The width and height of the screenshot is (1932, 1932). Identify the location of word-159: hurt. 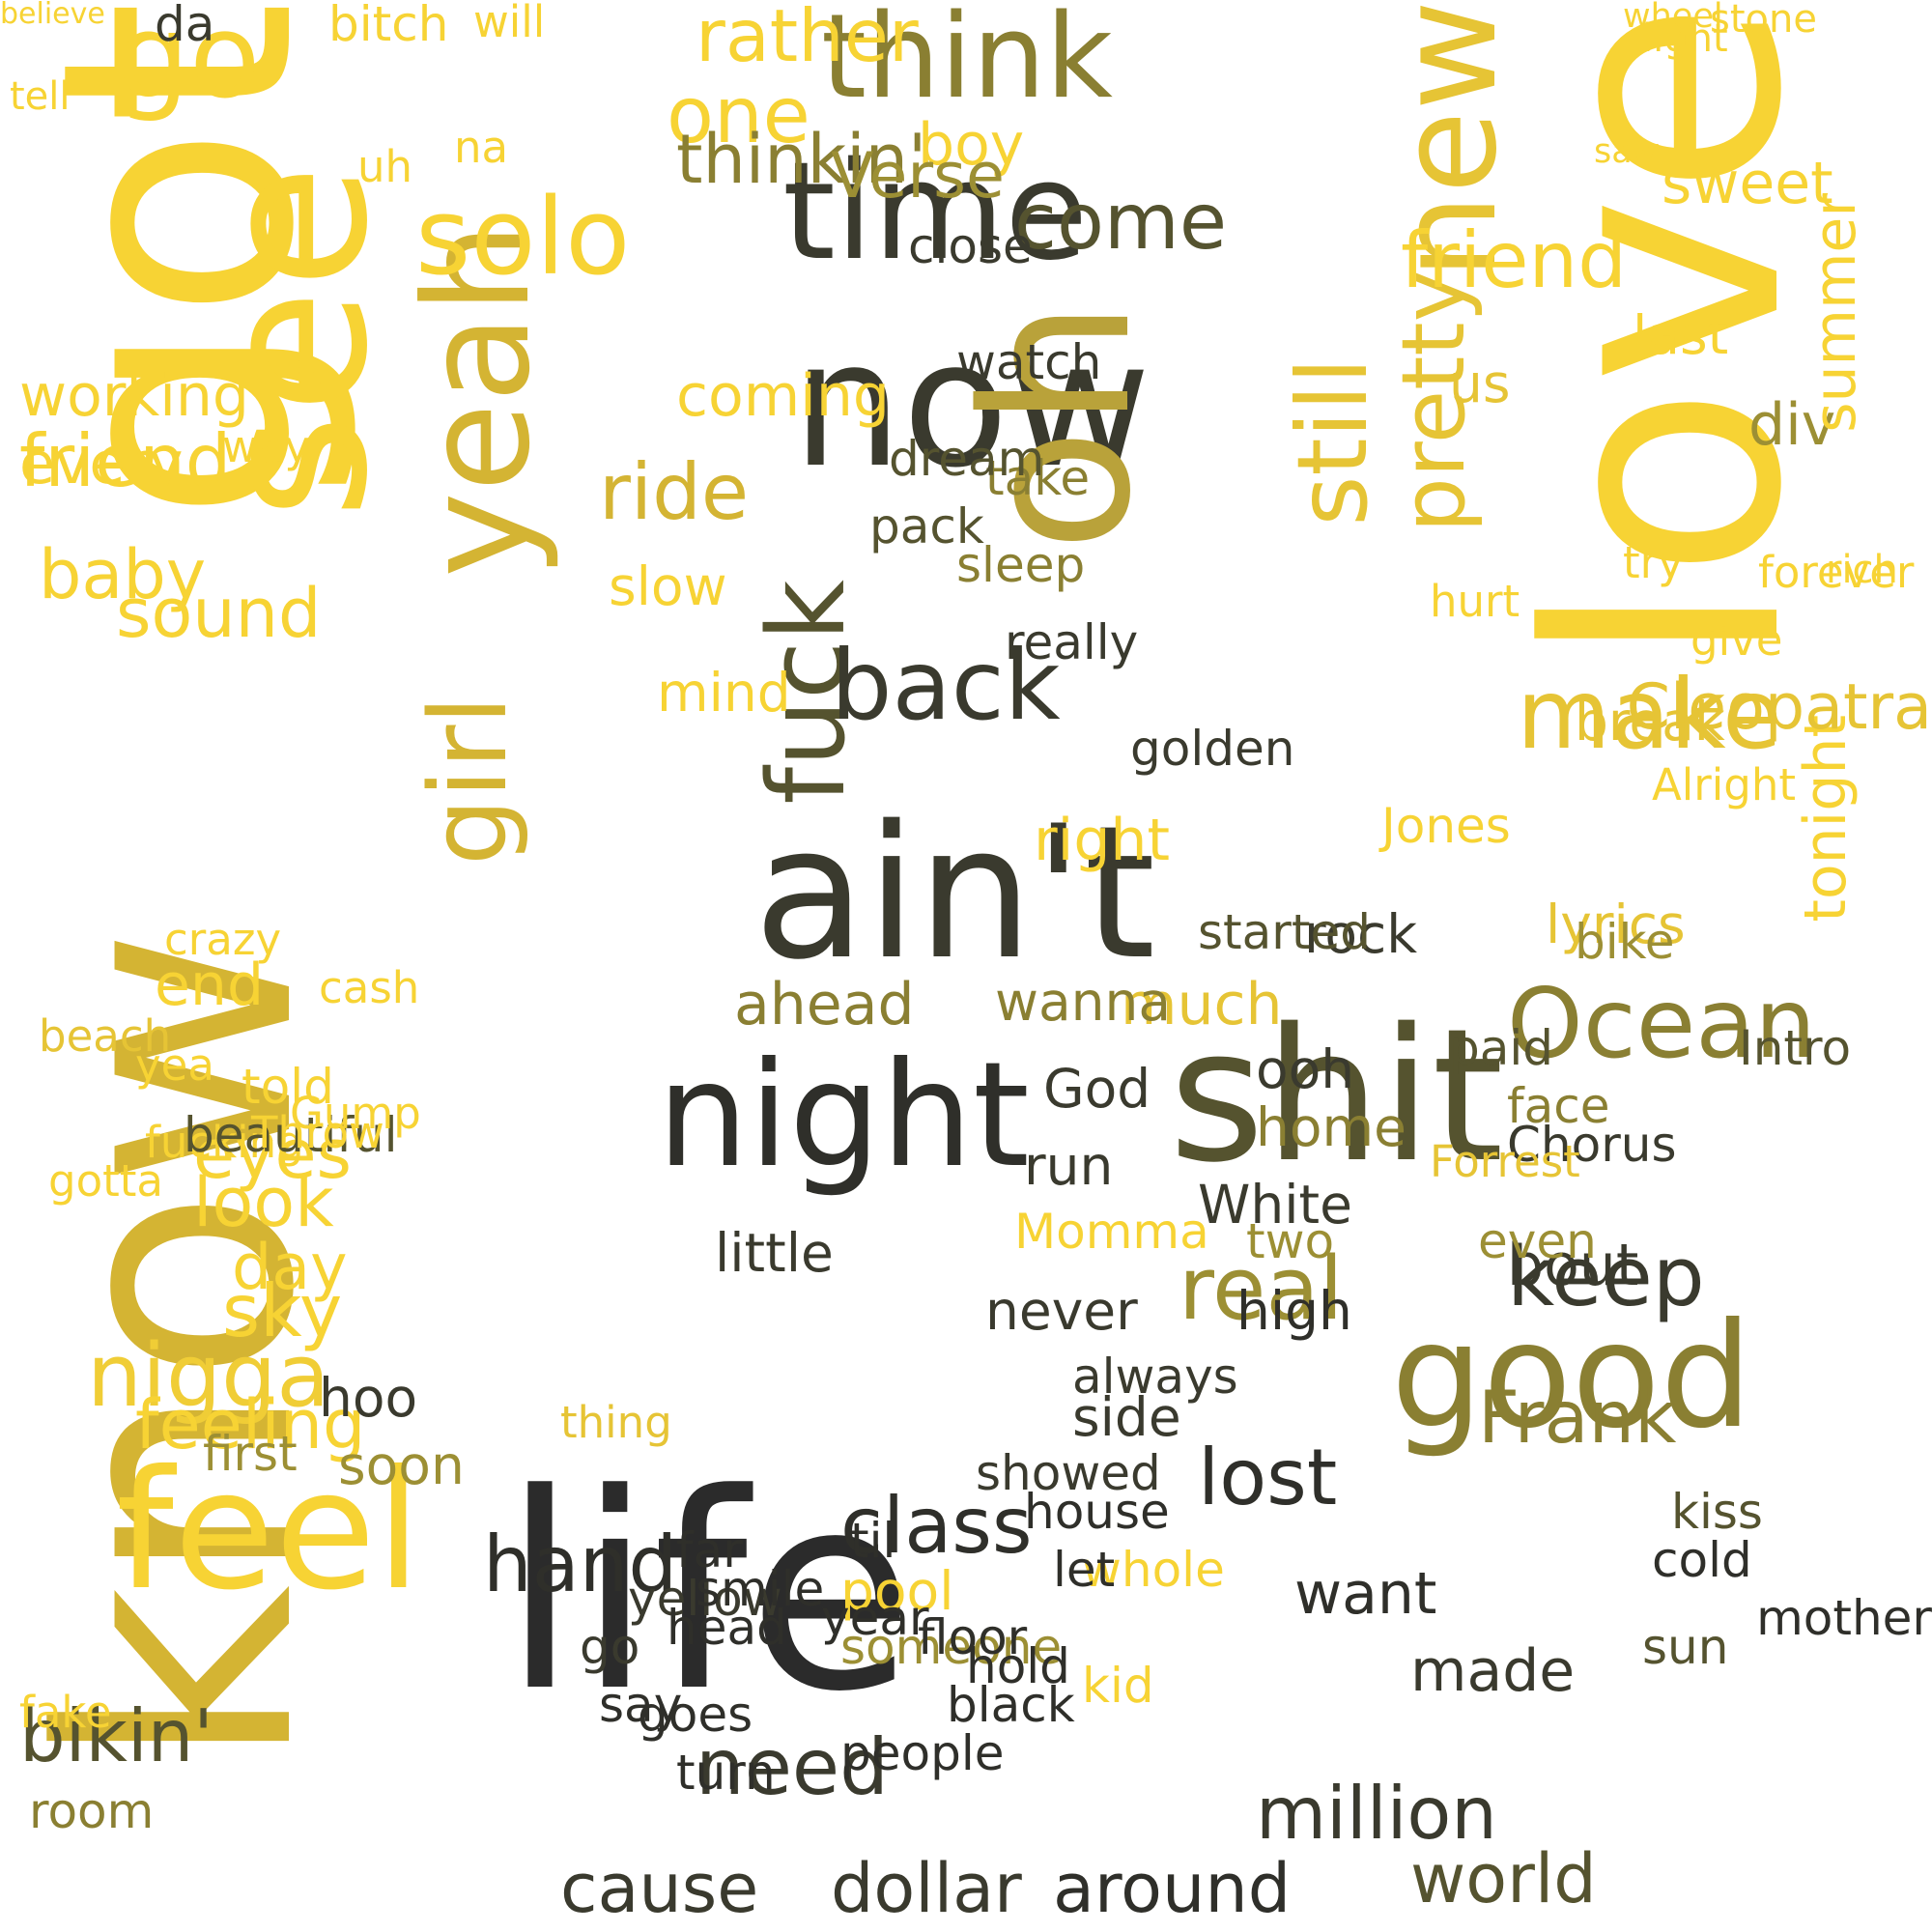
(1475, 601).